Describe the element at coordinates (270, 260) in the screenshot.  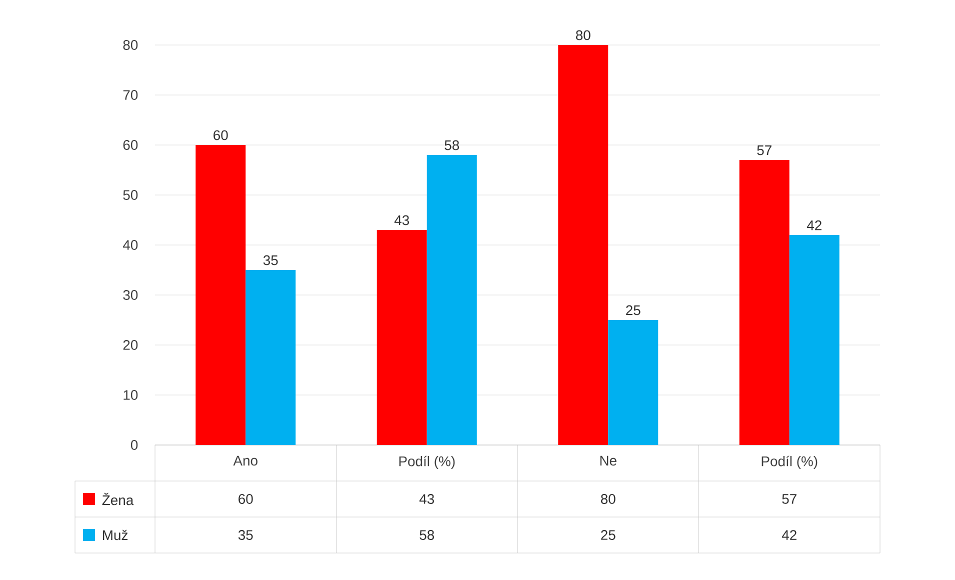
I see `text: 35` at that location.